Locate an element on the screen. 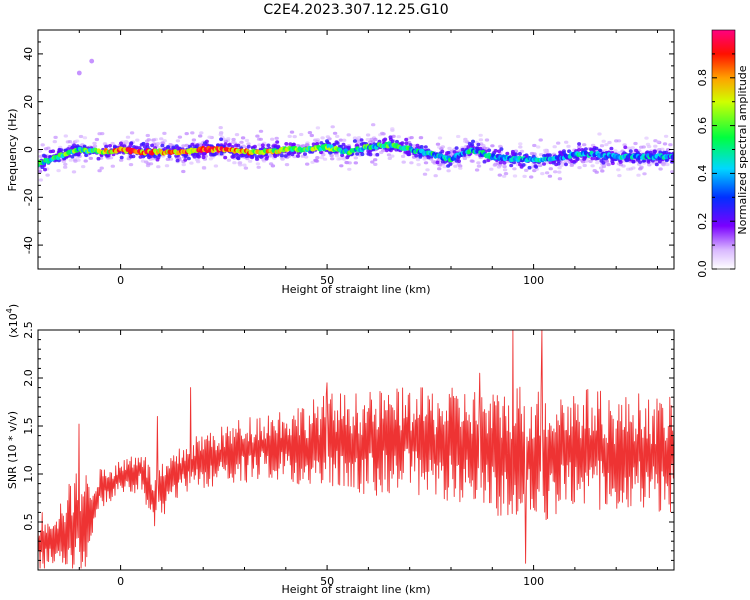 The width and height of the screenshot is (750, 600). snr-multiplier-close: ) is located at coordinates (13, 306).